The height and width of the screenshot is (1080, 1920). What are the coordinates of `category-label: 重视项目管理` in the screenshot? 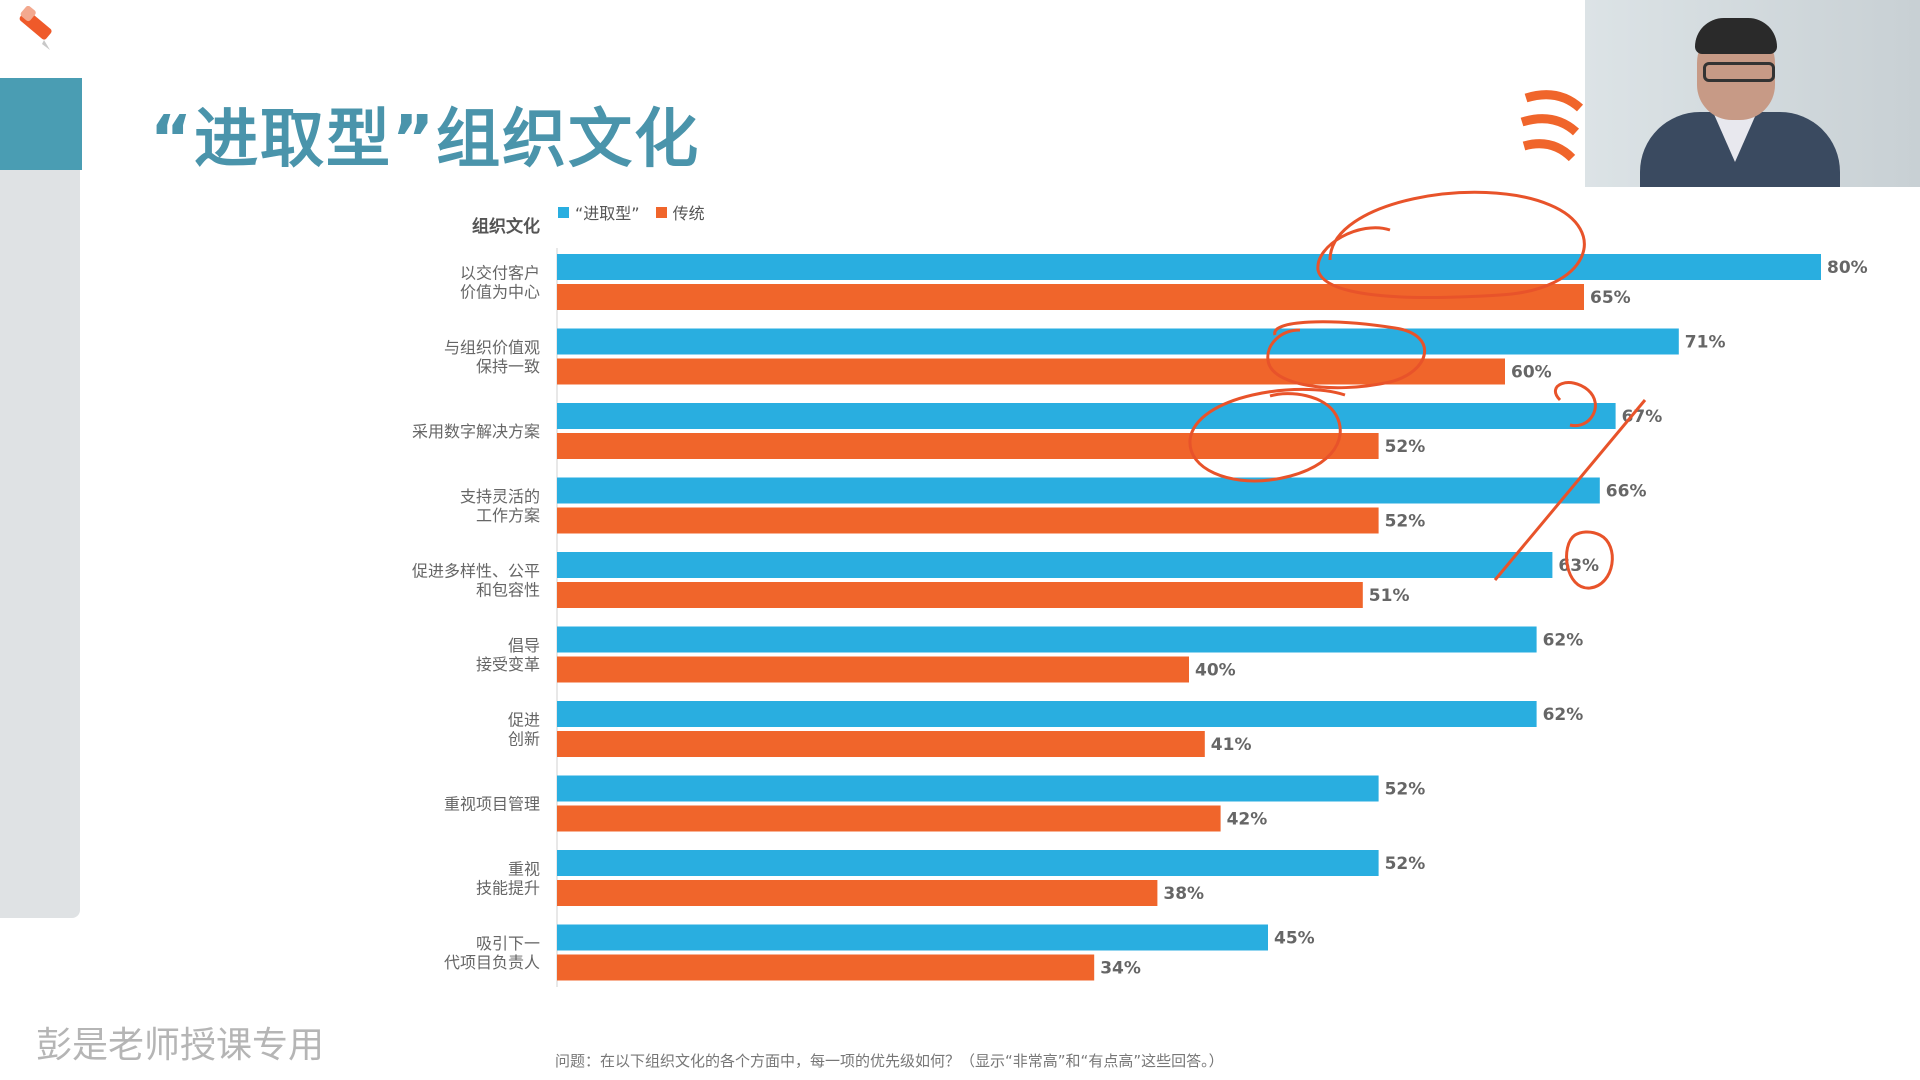 It's located at (492, 804).